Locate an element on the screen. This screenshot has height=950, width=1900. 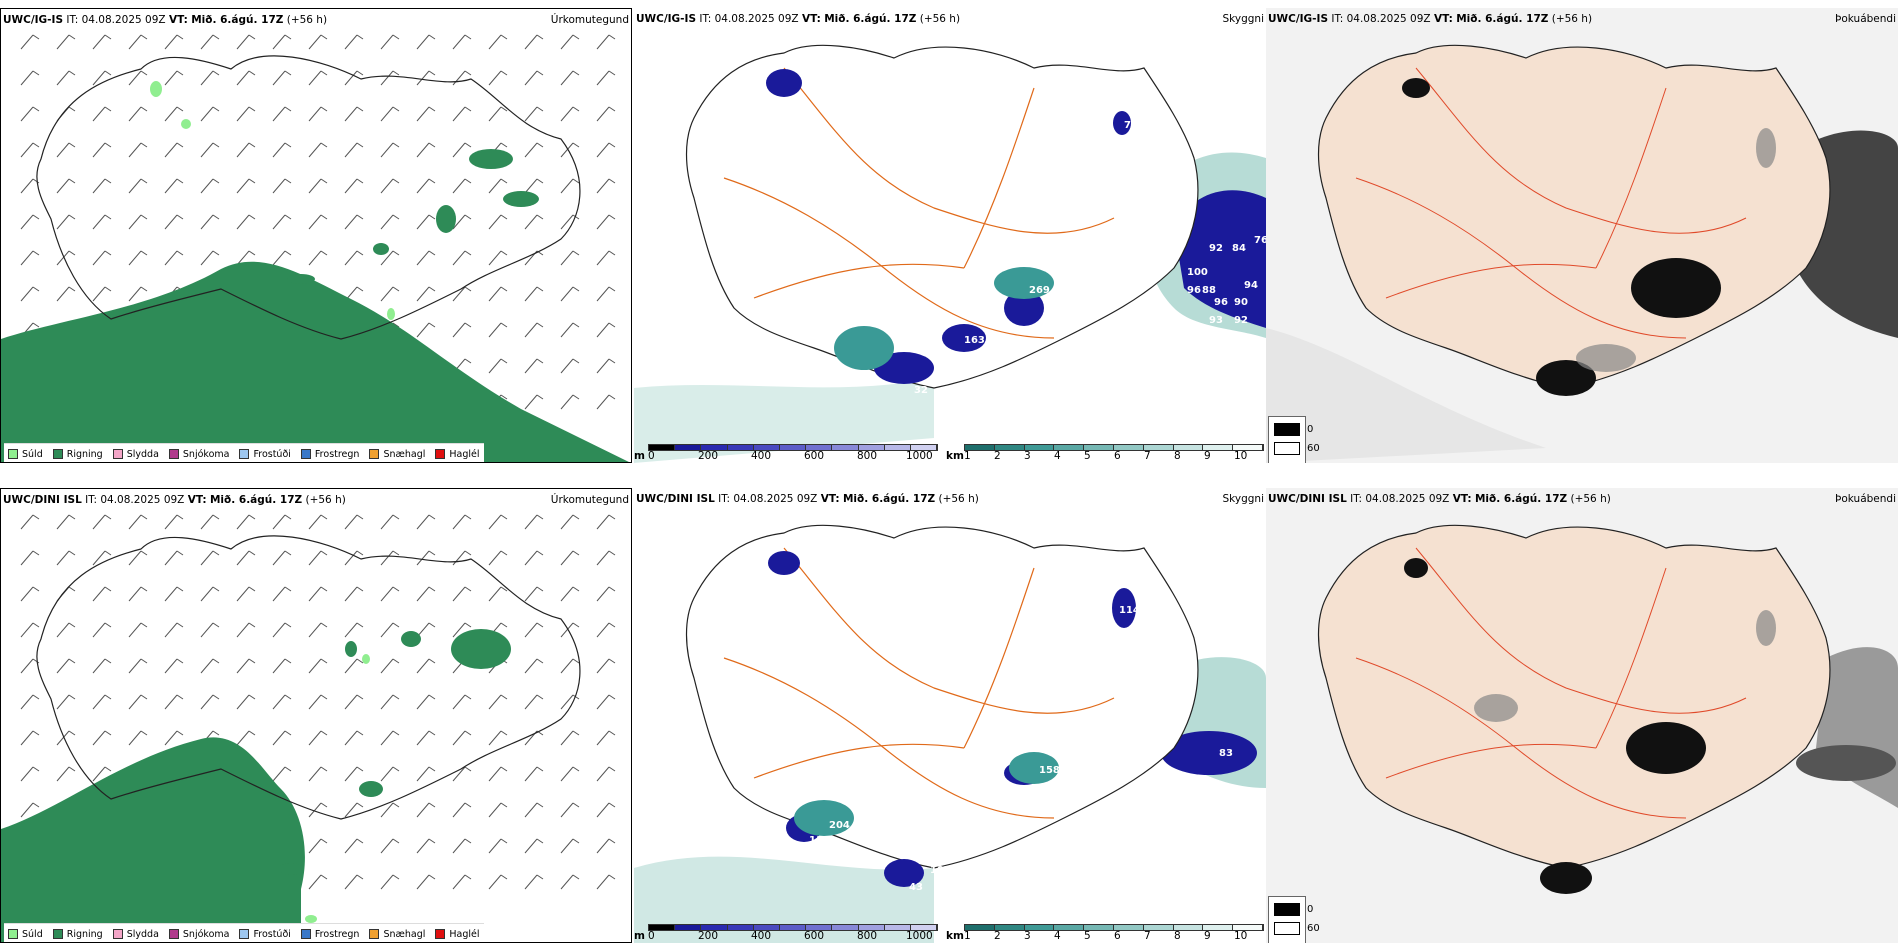
legend-item: Rigning is located at coordinates (77, 934).